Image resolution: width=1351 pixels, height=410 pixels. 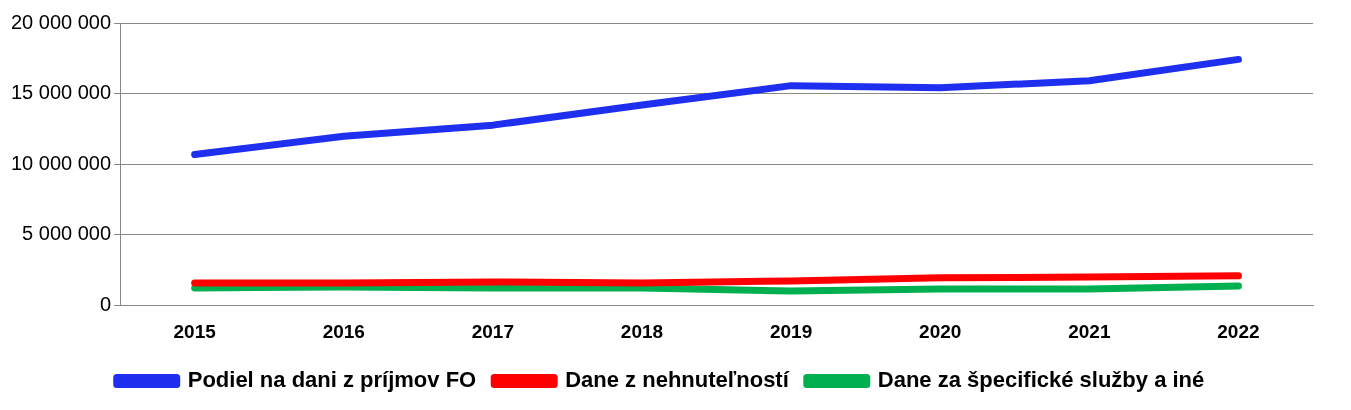 What do you see at coordinates (67, 233) in the screenshot?
I see `y-tick-label: 5 000 000` at bounding box center [67, 233].